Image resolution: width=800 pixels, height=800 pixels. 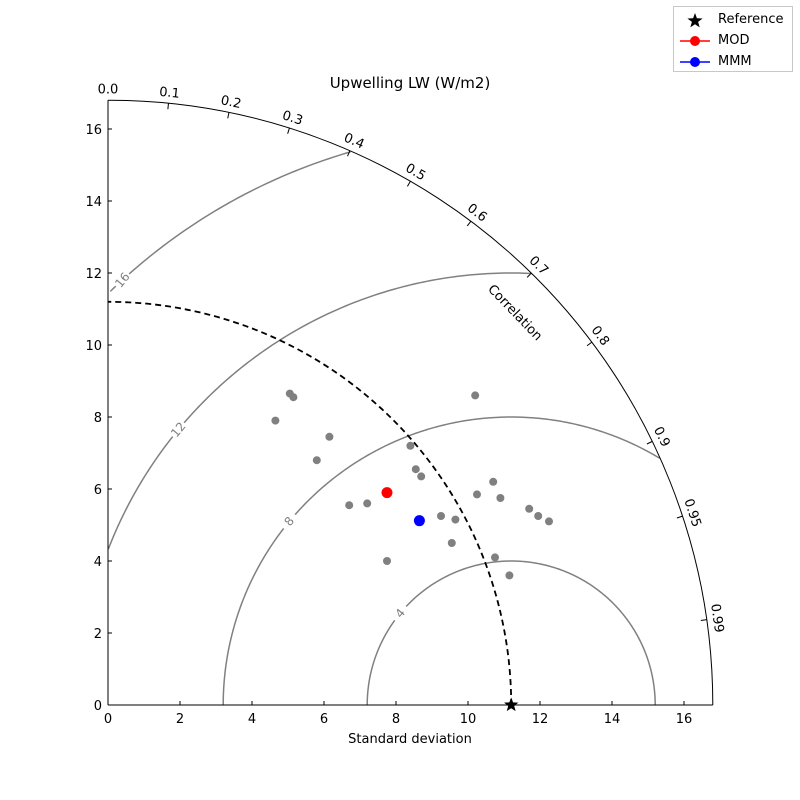 I want to click on y-tick-label: 4, so click(x=98, y=562).